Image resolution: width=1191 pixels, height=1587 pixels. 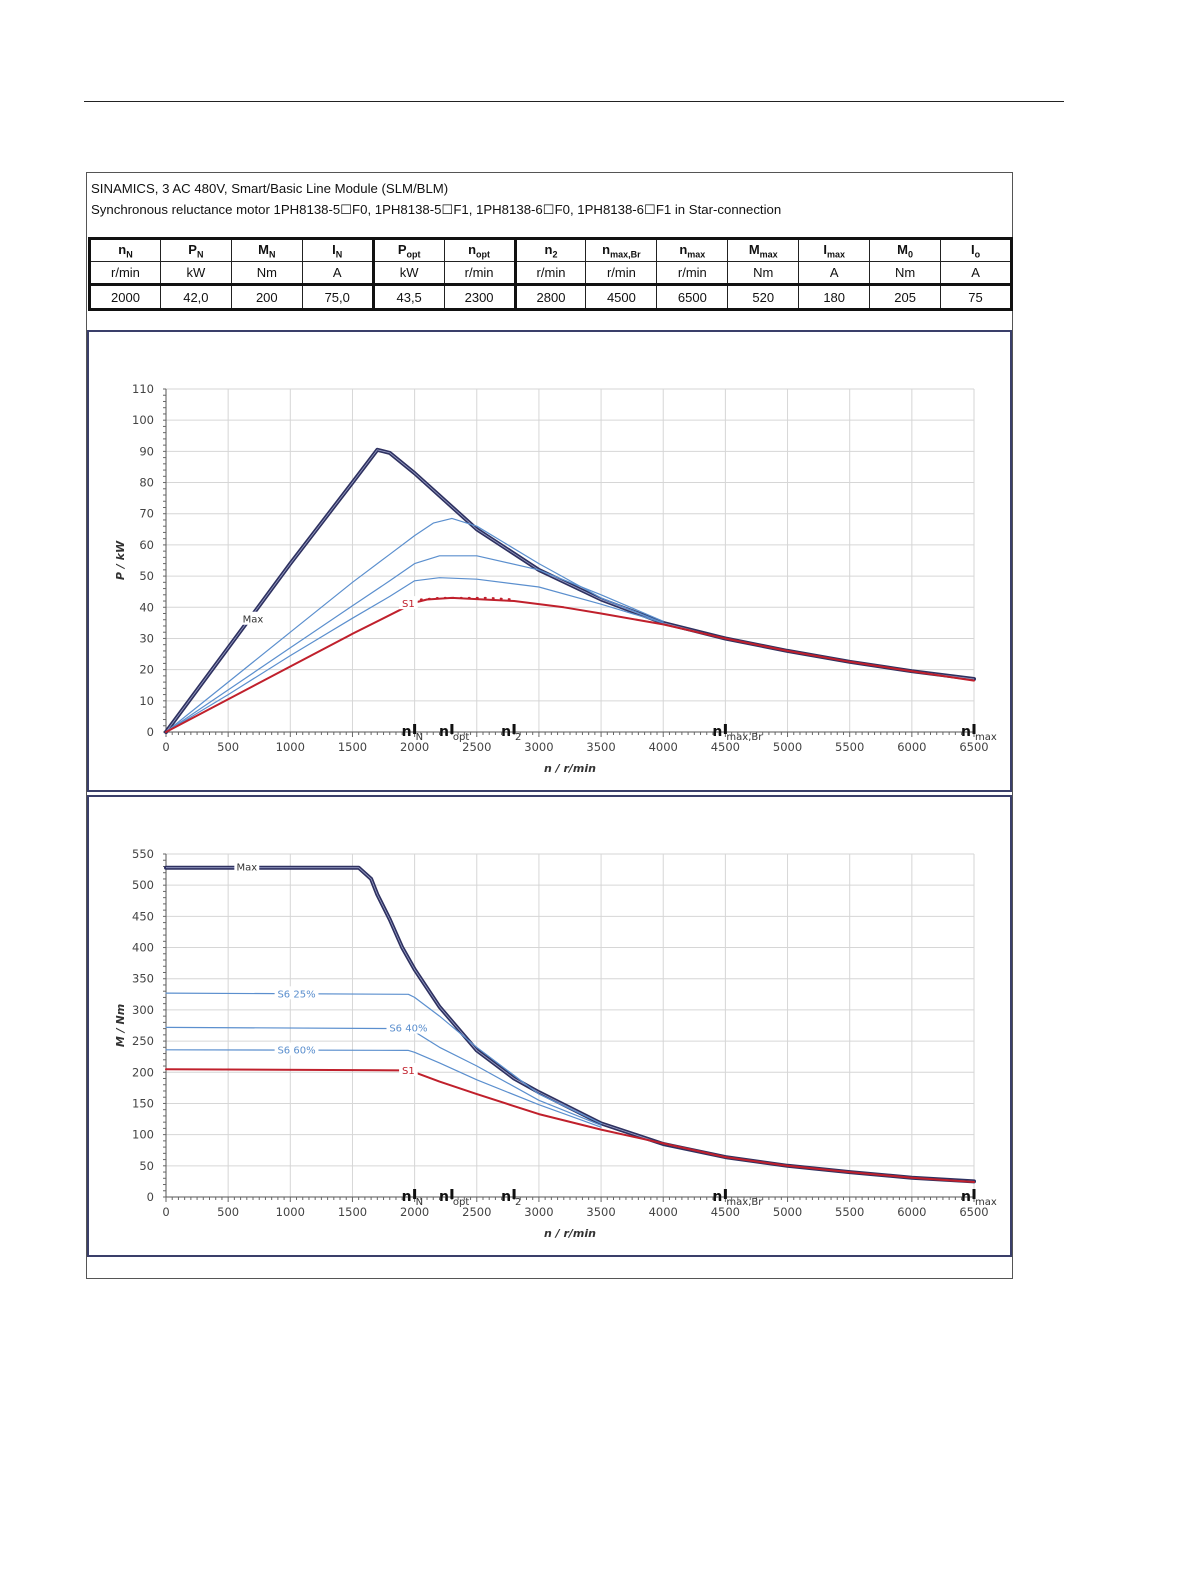 What do you see at coordinates (143, 1041) in the screenshot?
I see `y-tick-label: 250` at bounding box center [143, 1041].